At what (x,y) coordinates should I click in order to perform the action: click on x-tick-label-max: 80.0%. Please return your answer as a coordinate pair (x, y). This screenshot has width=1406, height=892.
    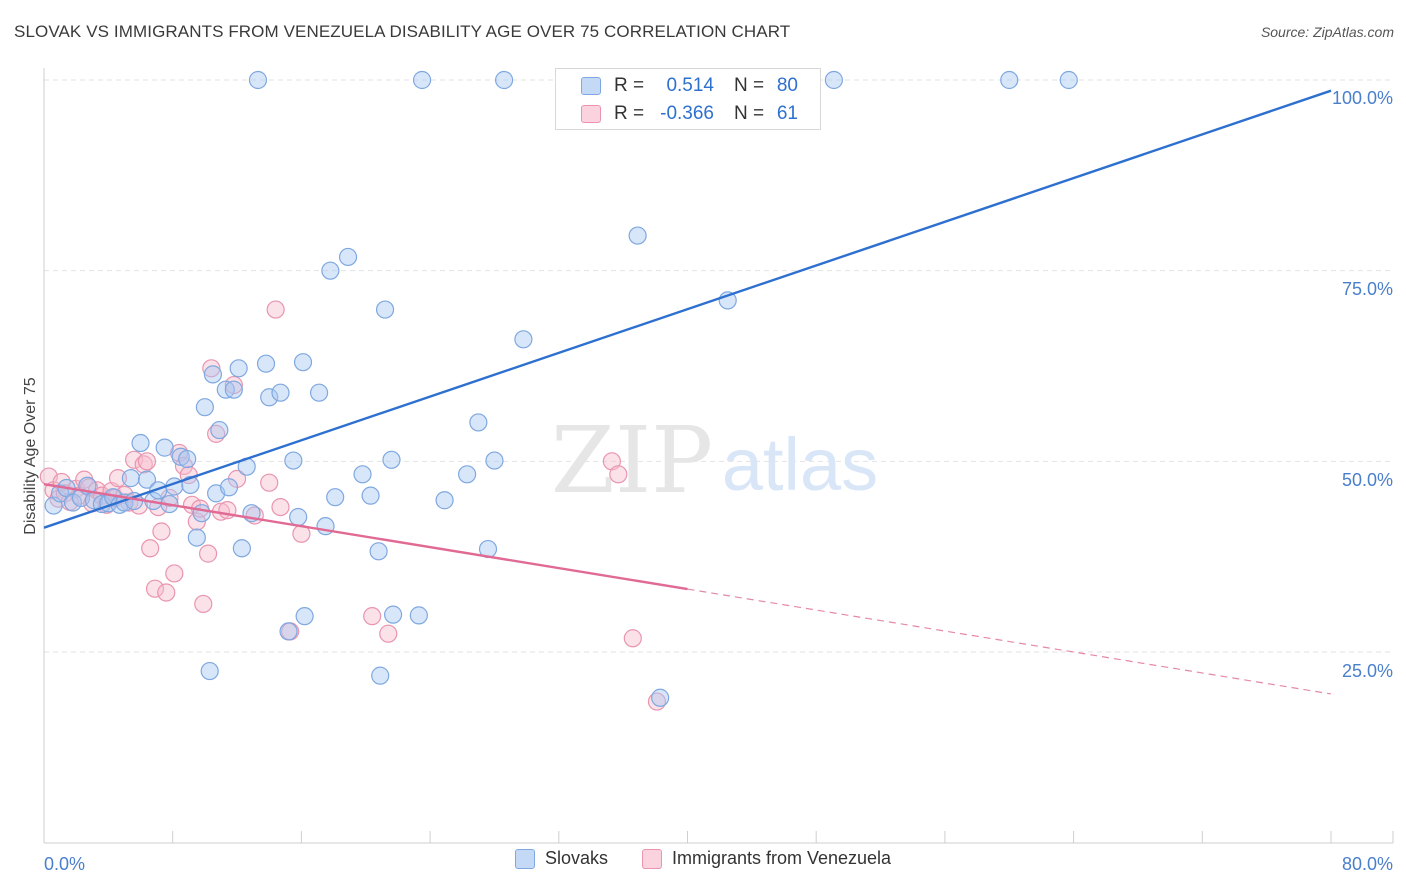
    Looking at the image, I should click on (1367, 864).